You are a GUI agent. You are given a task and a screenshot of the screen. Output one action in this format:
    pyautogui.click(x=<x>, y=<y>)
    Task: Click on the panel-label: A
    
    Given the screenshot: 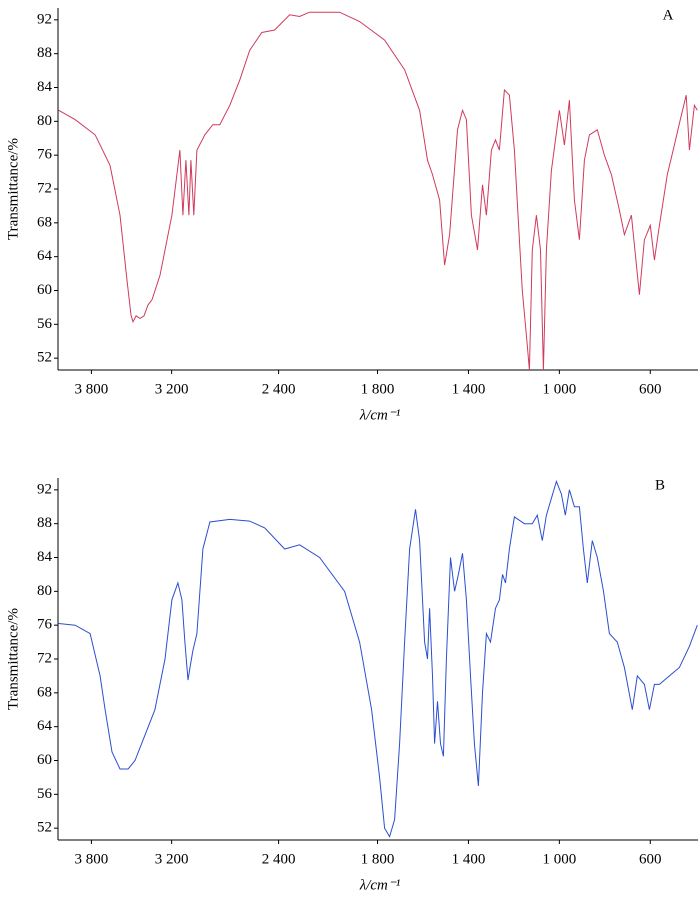 What is the action you would take?
    pyautogui.click(x=668, y=15)
    